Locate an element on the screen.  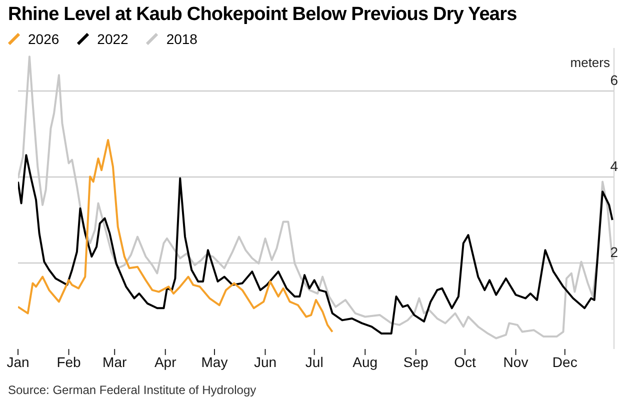
y-tick-label: 2 is located at coordinates (614, 252).